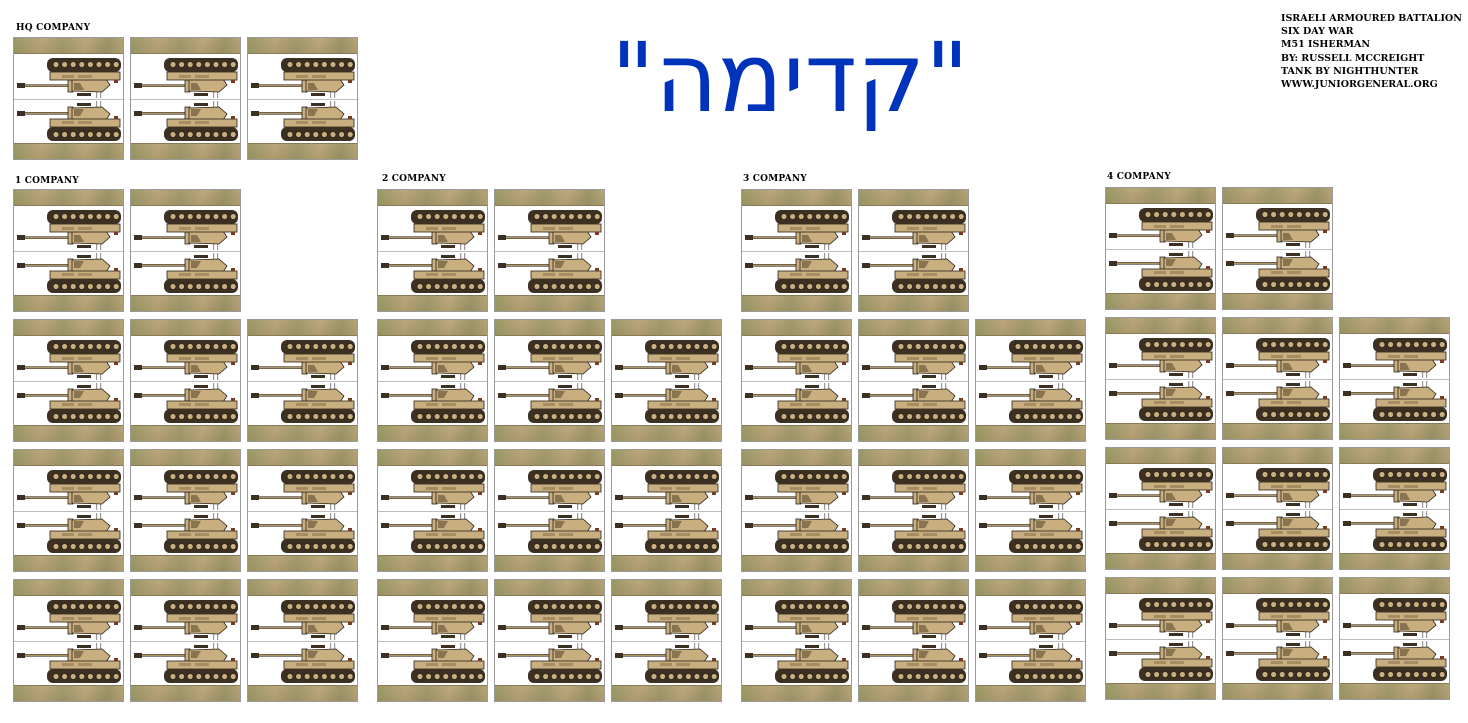 The height and width of the screenshot is (723, 1468). What do you see at coordinates (1326, 45) in the screenshot?
I see `credit-line: M51 ISHERMAN` at bounding box center [1326, 45].